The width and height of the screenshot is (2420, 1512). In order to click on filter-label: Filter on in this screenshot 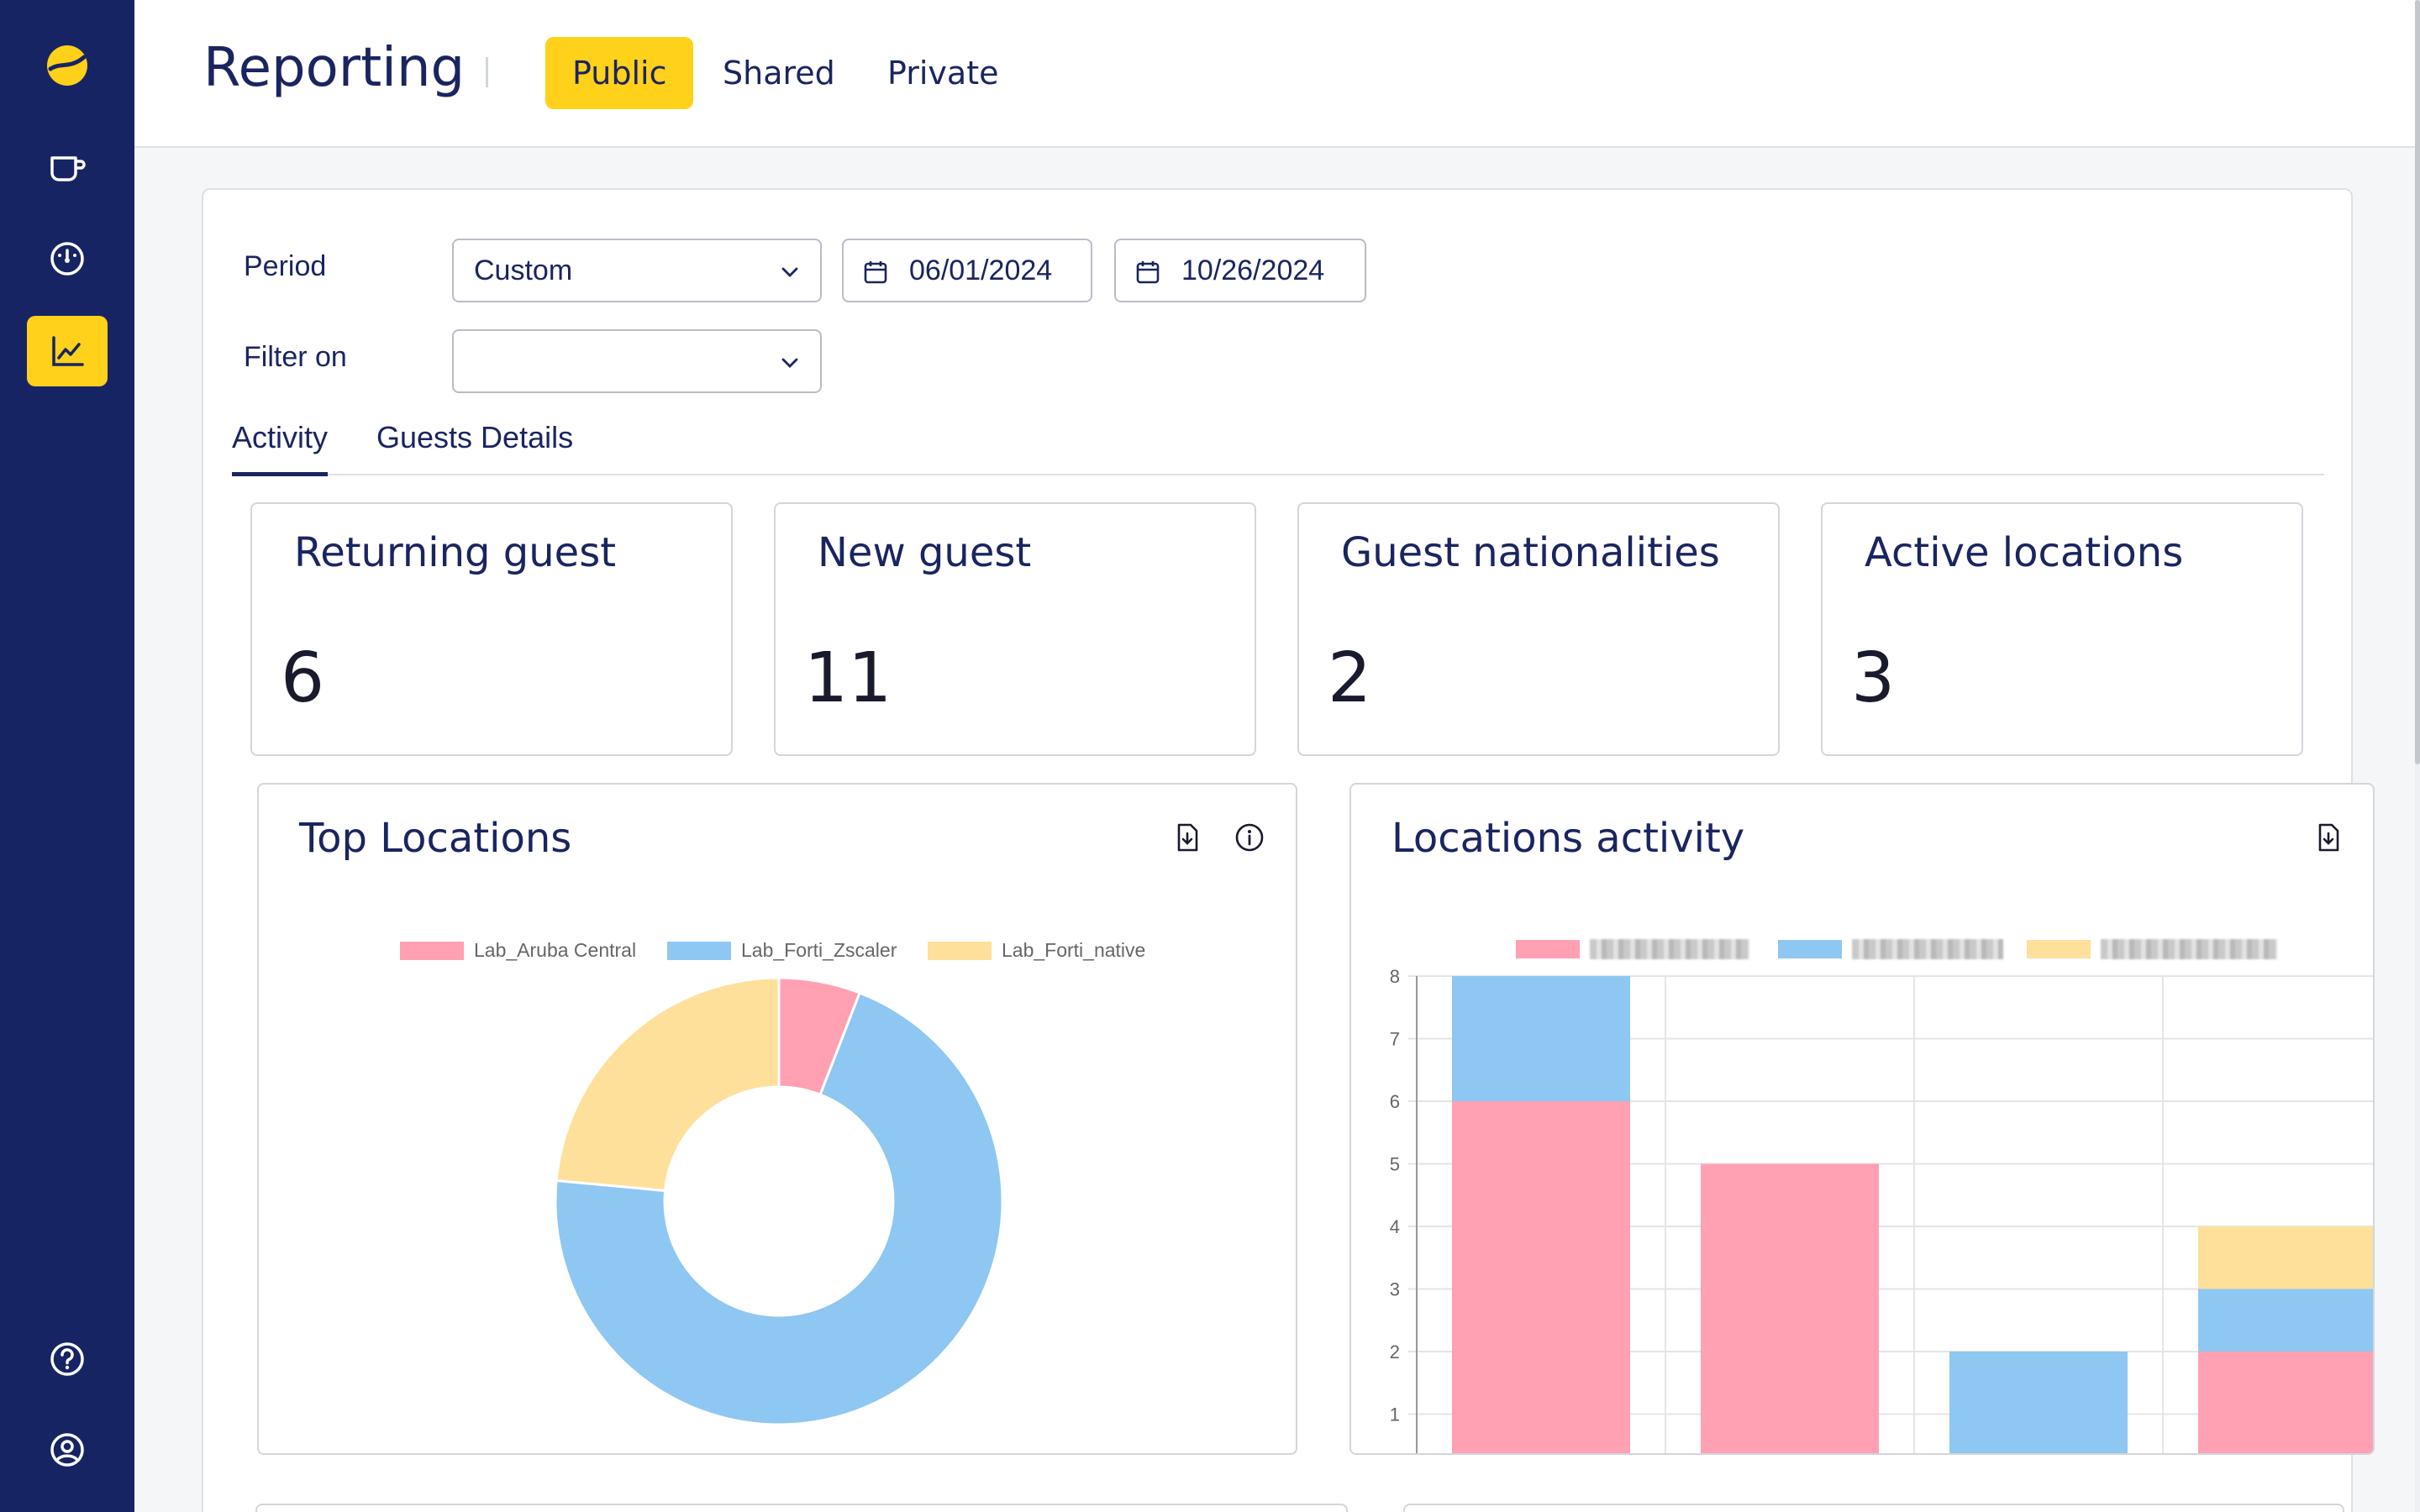, I will do `click(295, 357)`.